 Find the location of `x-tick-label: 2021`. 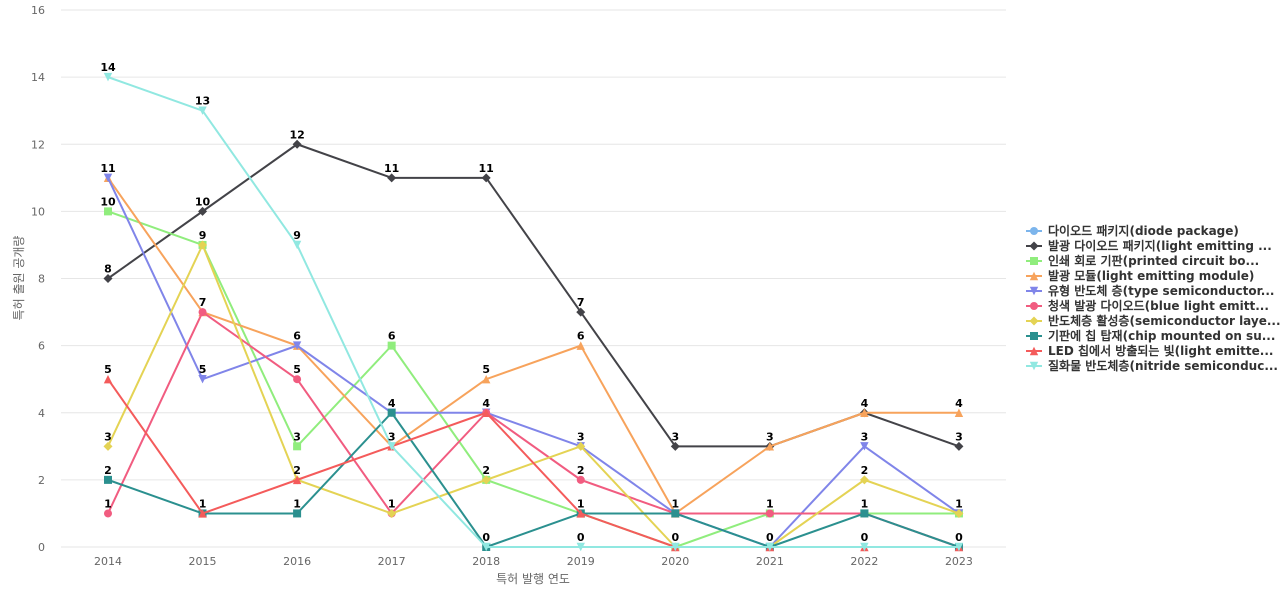

x-tick-label: 2021 is located at coordinates (770, 561).